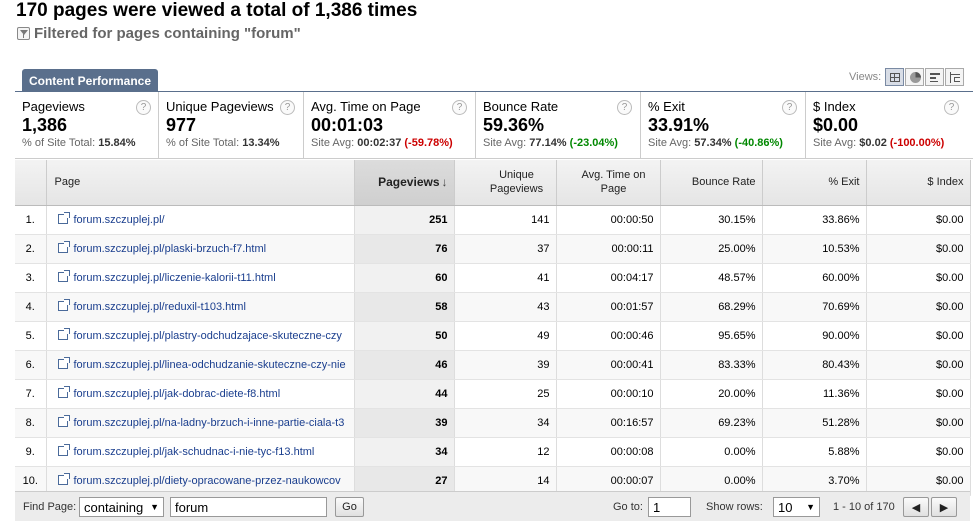 The height and width of the screenshot is (521, 973). I want to click on page-link: forum.szczuplej.pl/reduxil-t103.html, so click(159, 306).